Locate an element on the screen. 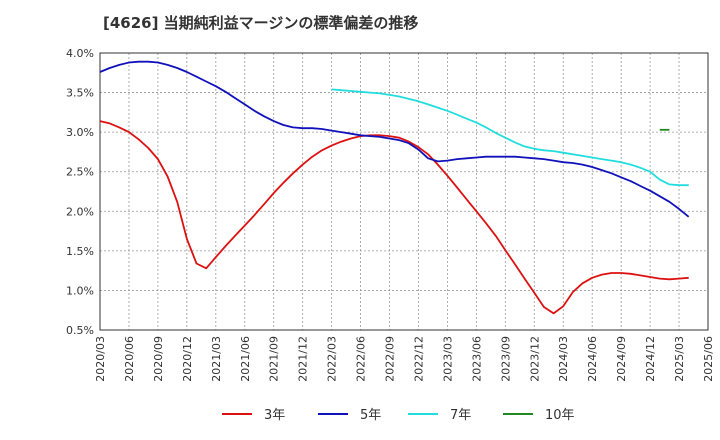 The image size is (720, 440). x-tick-label: 2023/06 is located at coordinates (476, 359).